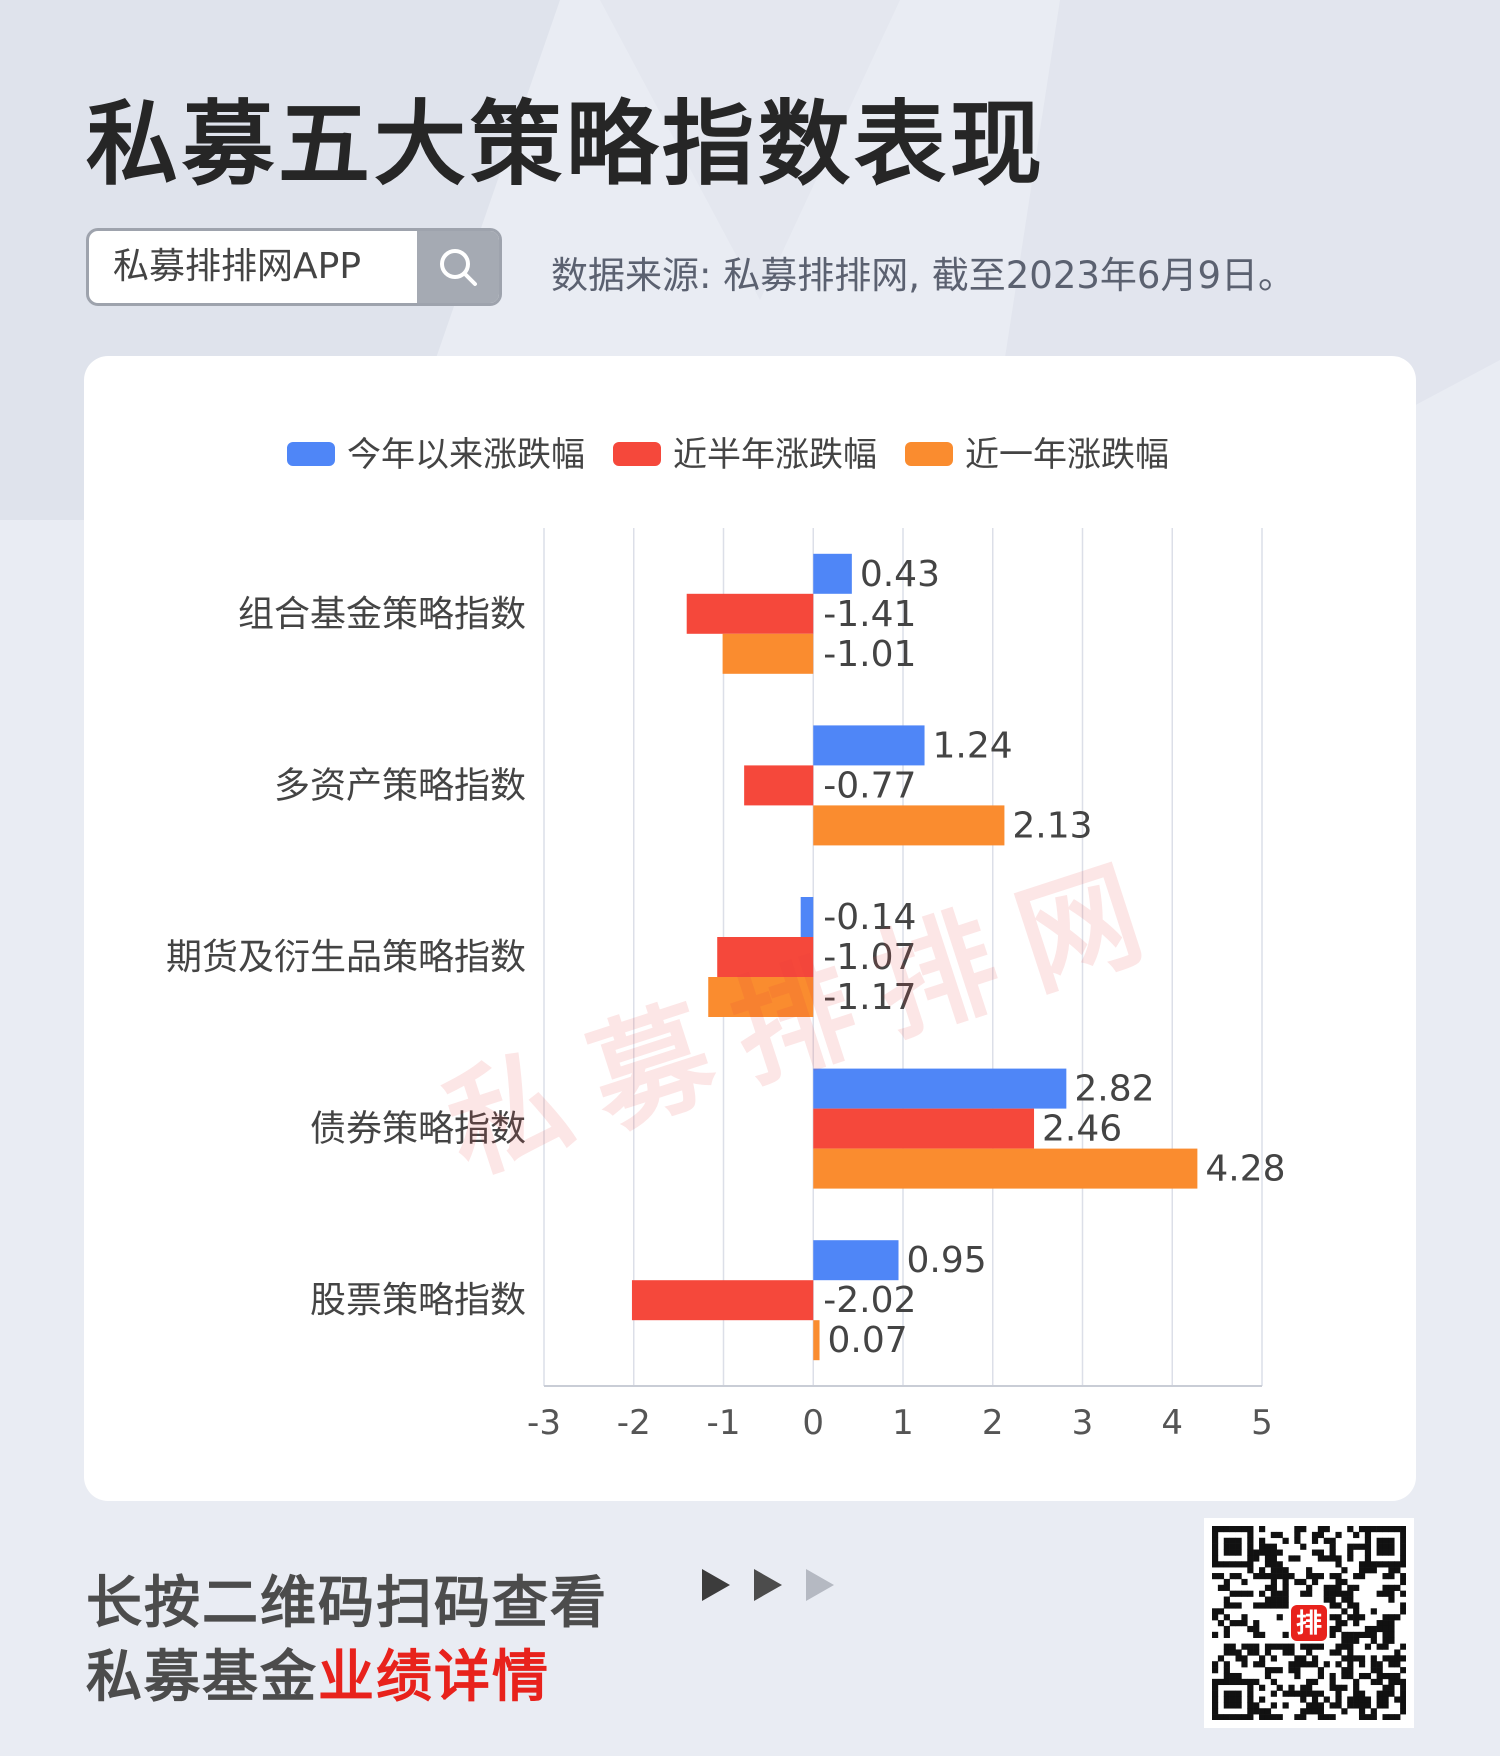 The height and width of the screenshot is (1756, 1500). I want to click on data-source: 数据来源: 私募排排网, 截至2023年6月9日。, so click(923, 275).